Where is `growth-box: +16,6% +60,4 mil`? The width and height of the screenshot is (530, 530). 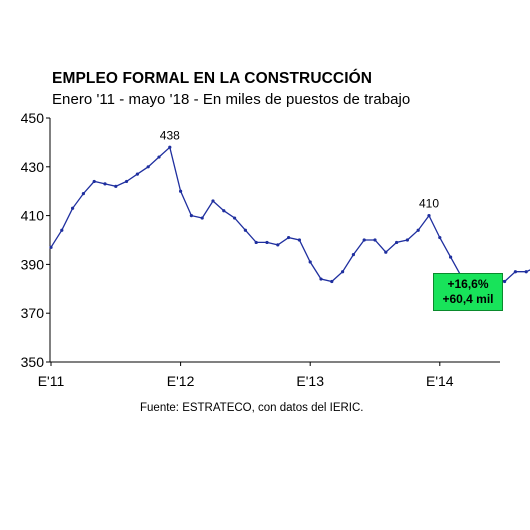 growth-box: +16,6% +60,4 mil is located at coordinates (468, 292).